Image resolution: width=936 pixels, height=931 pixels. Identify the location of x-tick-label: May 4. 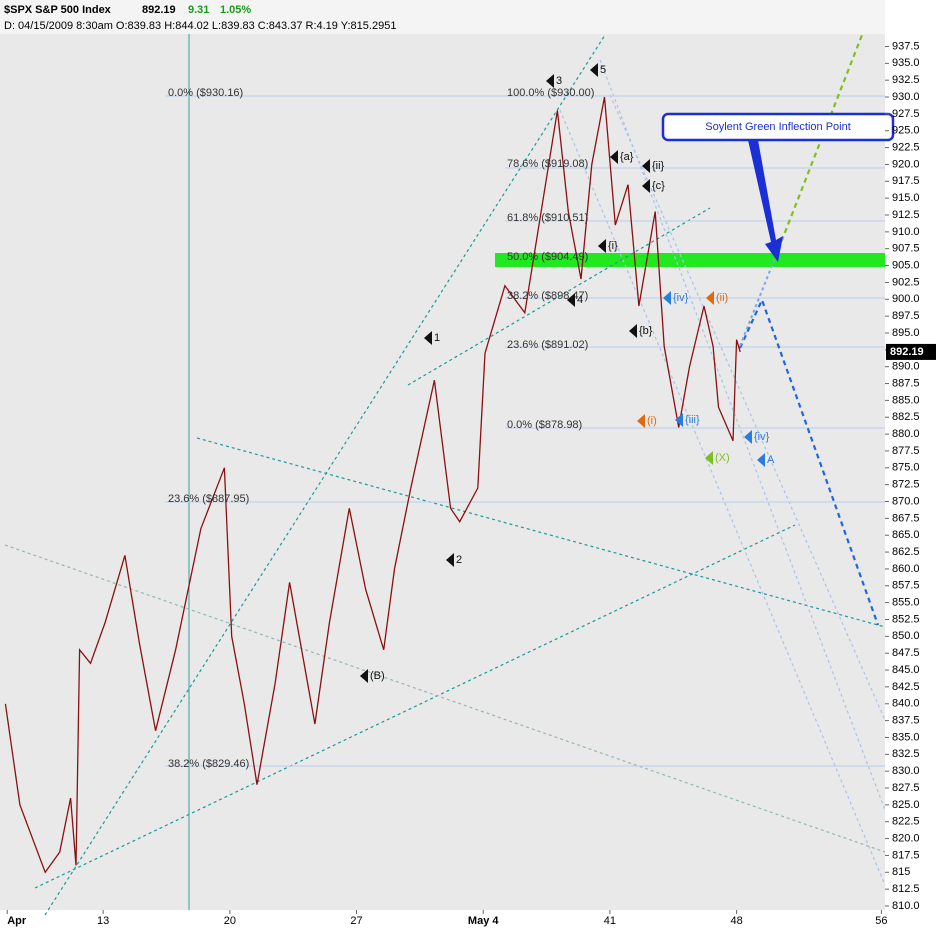
(483, 921).